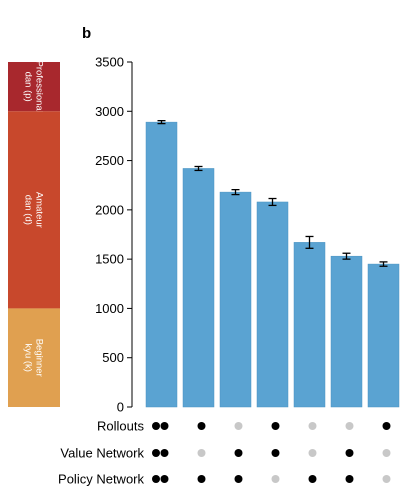 The image size is (410, 494). What do you see at coordinates (109, 209) in the screenshot?
I see `y-tick-label: 2000` at bounding box center [109, 209].